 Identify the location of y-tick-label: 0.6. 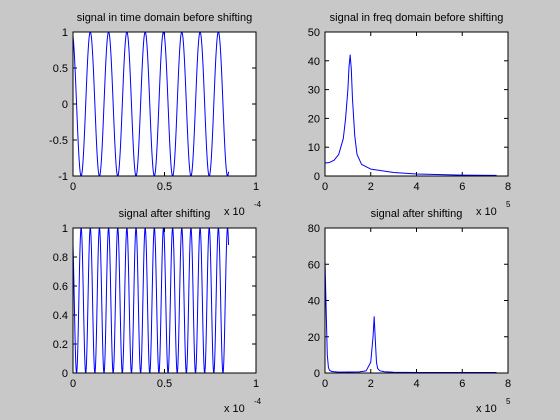
(60, 287).